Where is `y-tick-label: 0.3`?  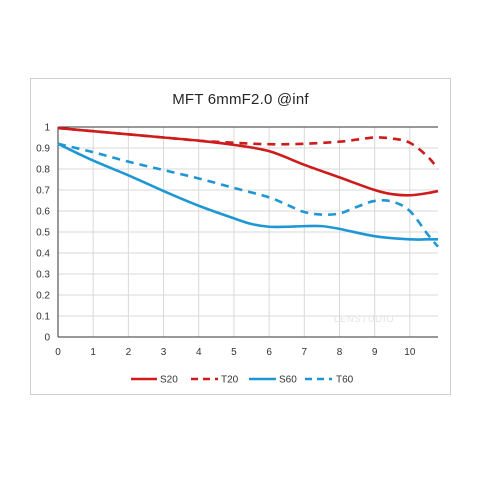 y-tick-label: 0.3 is located at coordinates (43, 275).